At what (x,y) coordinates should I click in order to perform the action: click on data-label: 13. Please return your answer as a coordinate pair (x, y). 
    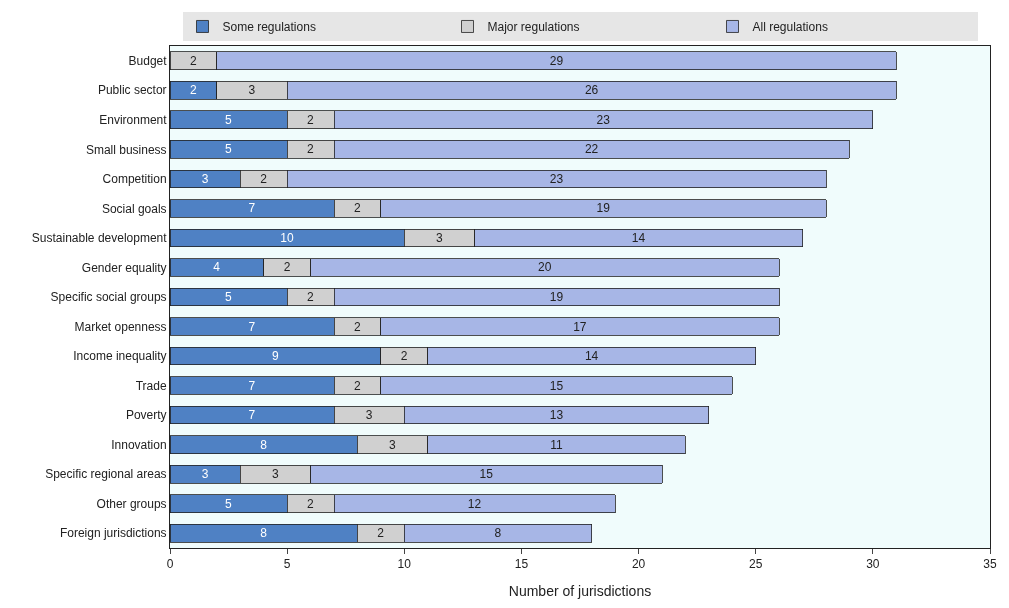
    Looking at the image, I should click on (556, 415).